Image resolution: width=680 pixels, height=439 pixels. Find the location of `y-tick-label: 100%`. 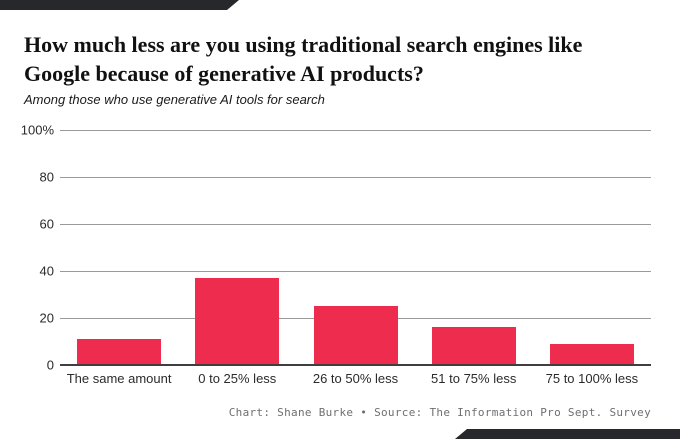

y-tick-label: 100% is located at coordinates (37, 130).